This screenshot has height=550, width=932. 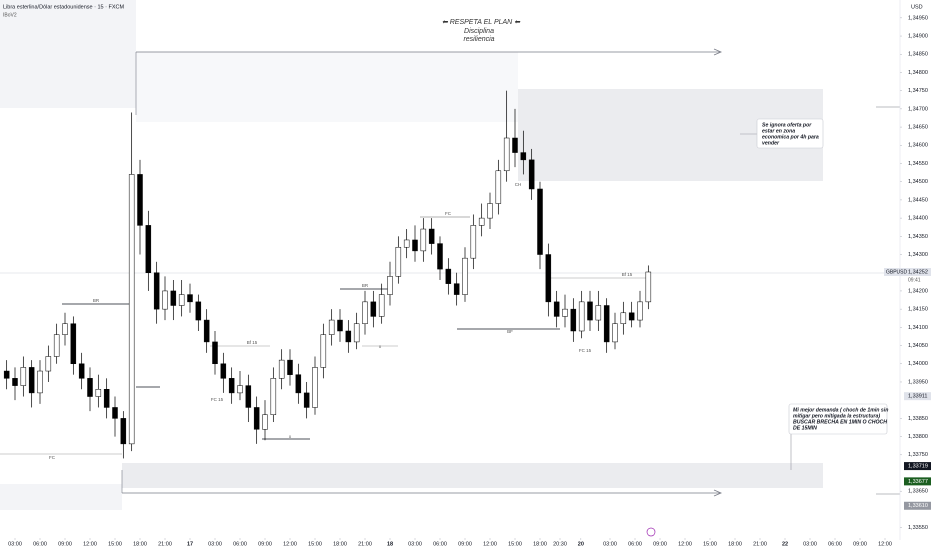 I want to click on note-line: vender, so click(x=771, y=143).